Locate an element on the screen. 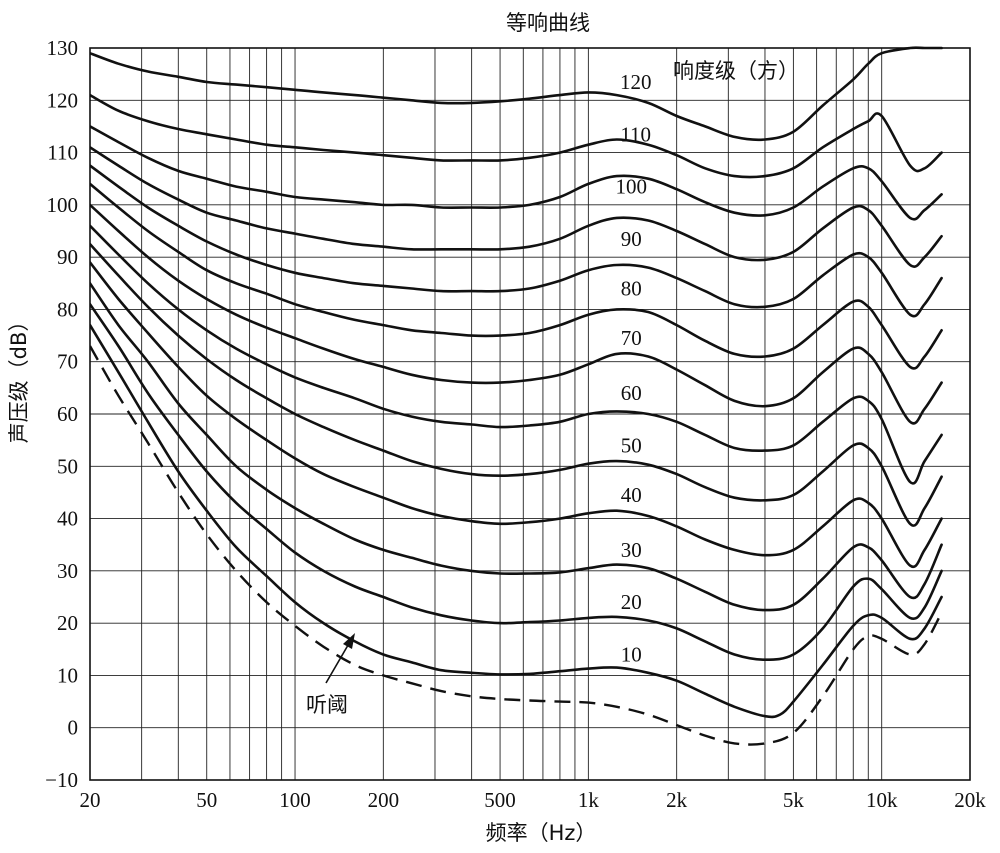 The height and width of the screenshot is (853, 1000). curve-label-40: 40 is located at coordinates (631, 495).